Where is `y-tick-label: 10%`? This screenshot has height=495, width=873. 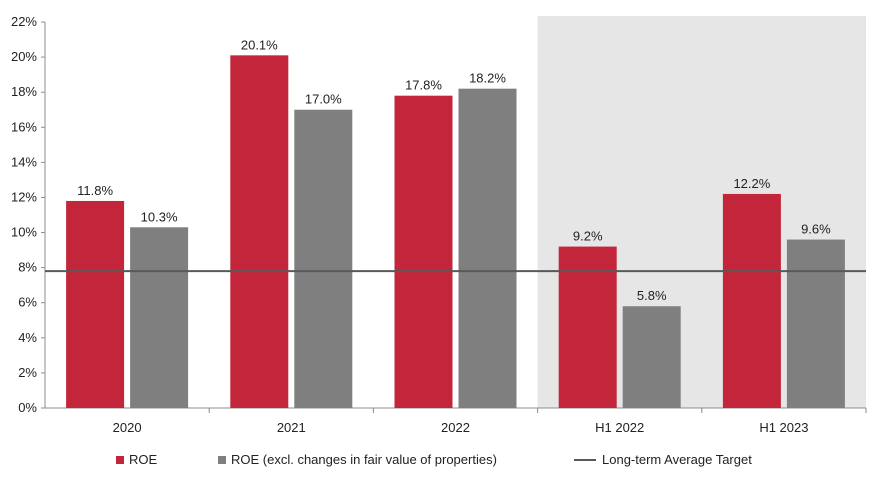 y-tick-label: 10% is located at coordinates (24, 232).